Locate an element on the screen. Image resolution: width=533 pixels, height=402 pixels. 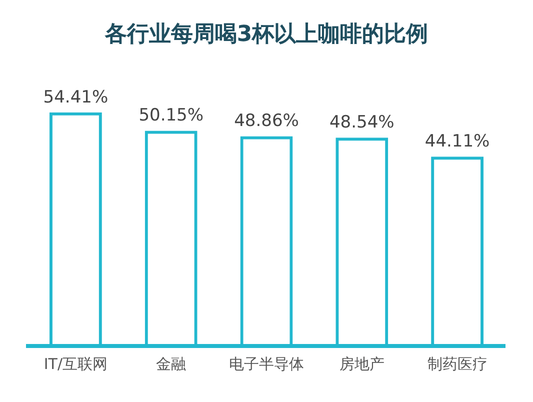
chart-title: 各行业每周喝3杯以上咖啡的比例 is located at coordinates (266, 34).